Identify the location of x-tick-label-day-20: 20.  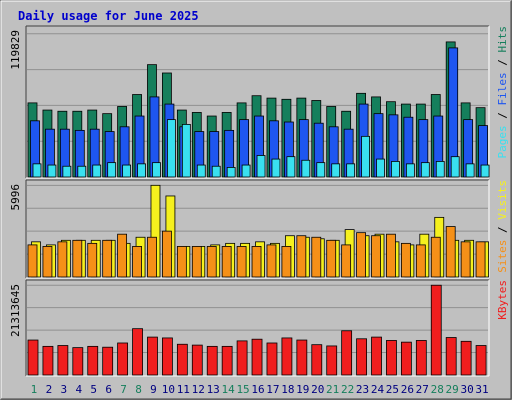
(317, 389).